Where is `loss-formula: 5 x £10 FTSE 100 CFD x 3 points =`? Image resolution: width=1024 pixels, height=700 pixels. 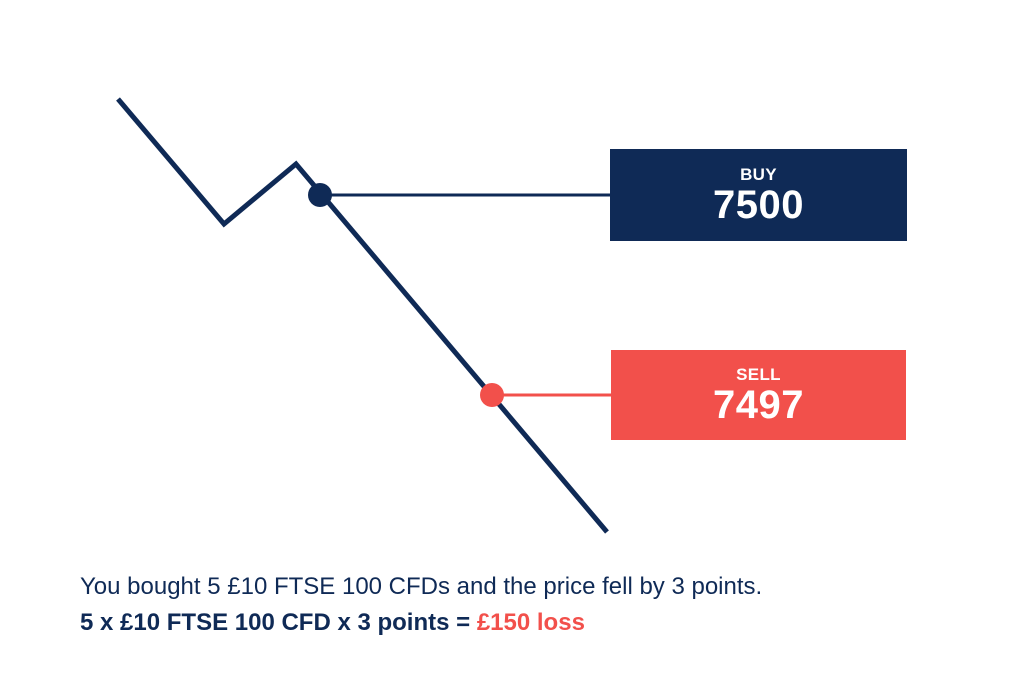 loss-formula: 5 x £10 FTSE 100 CFD x 3 points = is located at coordinates (278, 622).